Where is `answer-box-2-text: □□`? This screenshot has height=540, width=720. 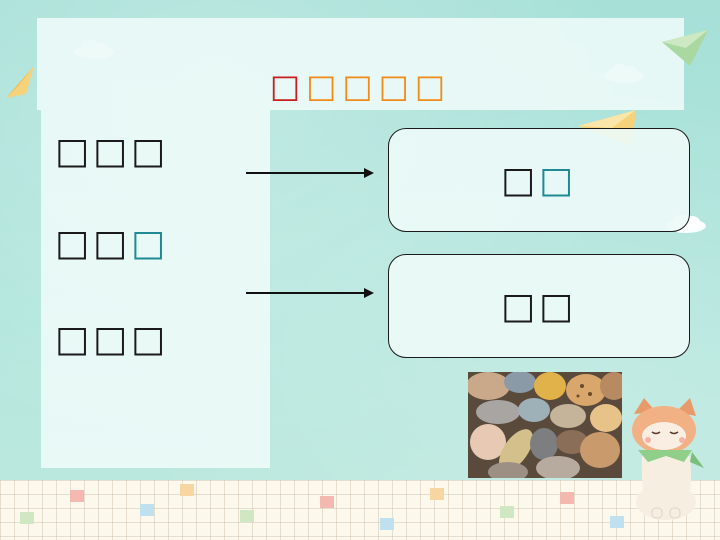
answer-box-2-text: □□ is located at coordinates (539, 306).